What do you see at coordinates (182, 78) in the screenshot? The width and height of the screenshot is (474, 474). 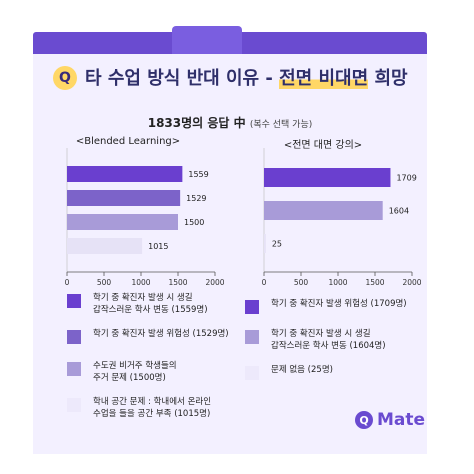 I see `title-plain: 타 수업 방식 반대 이유 -` at bounding box center [182, 78].